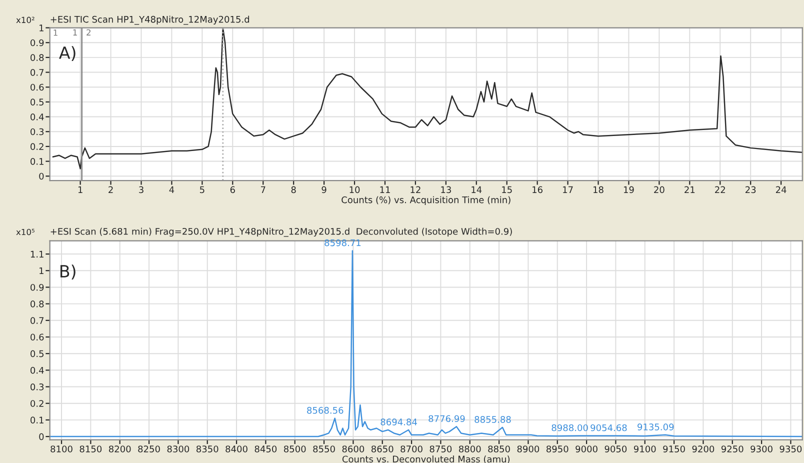  I want to click on x-tick-label: 7, so click(263, 189).